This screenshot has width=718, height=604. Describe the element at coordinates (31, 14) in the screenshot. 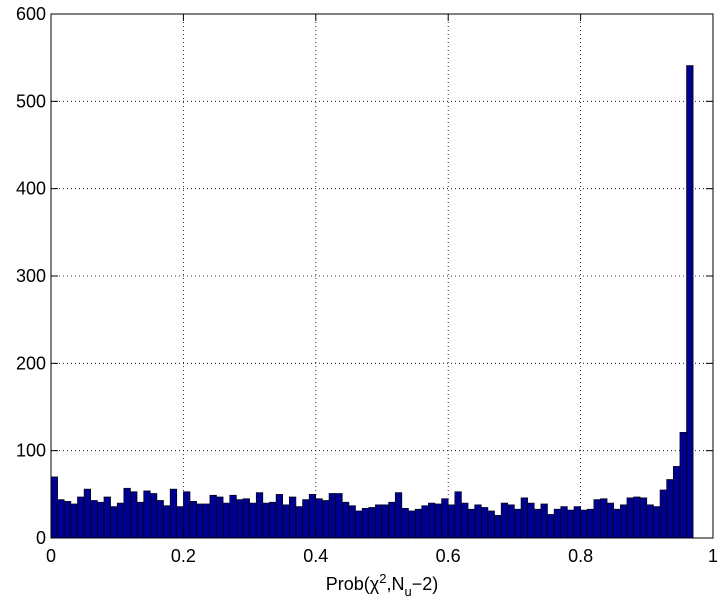

I see `y-tick-label: 600` at that location.